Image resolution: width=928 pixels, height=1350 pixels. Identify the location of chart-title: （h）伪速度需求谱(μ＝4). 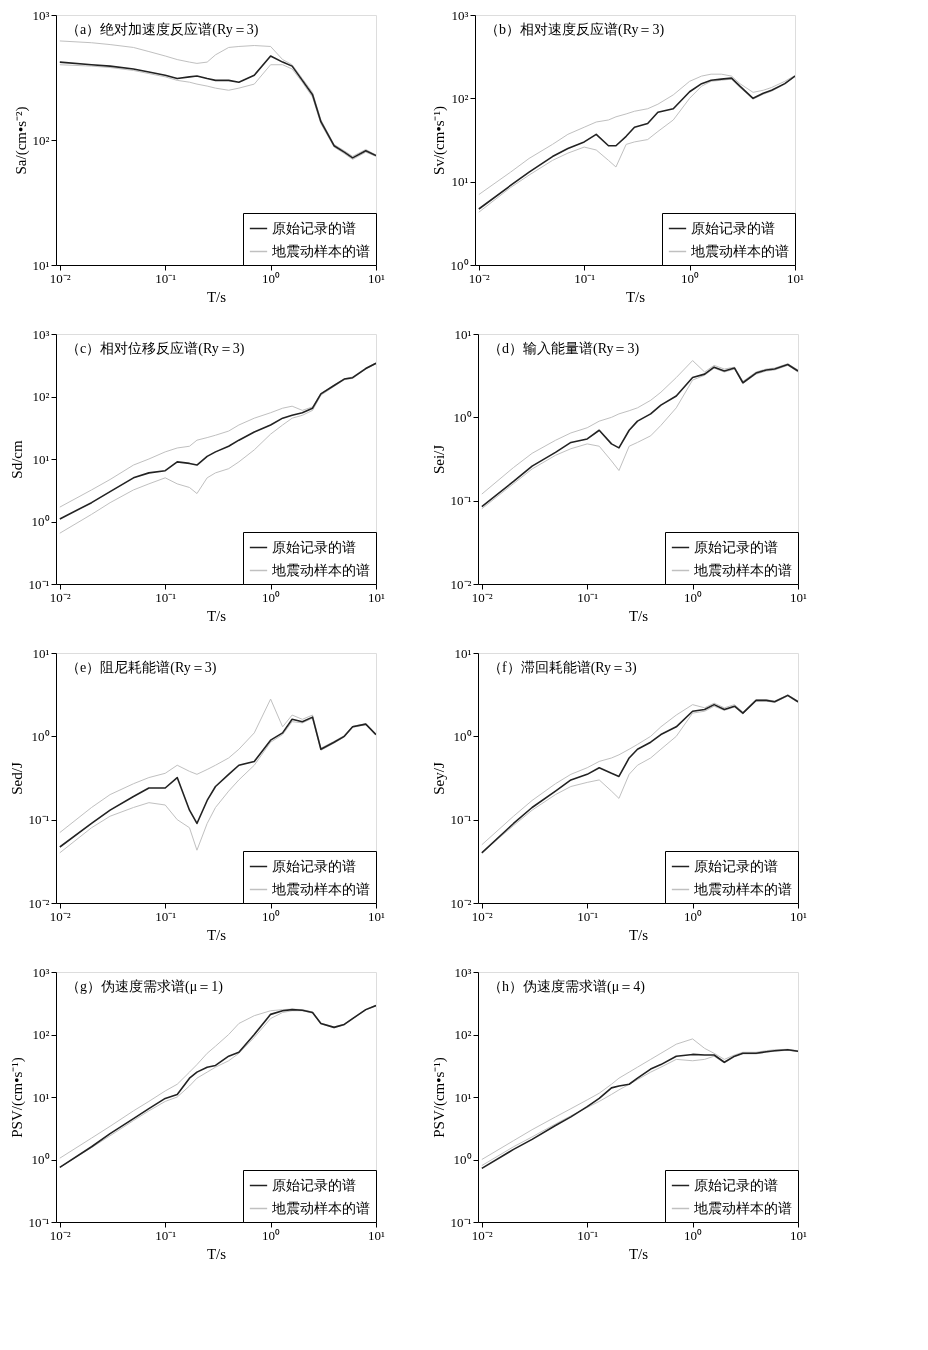
(567, 987).